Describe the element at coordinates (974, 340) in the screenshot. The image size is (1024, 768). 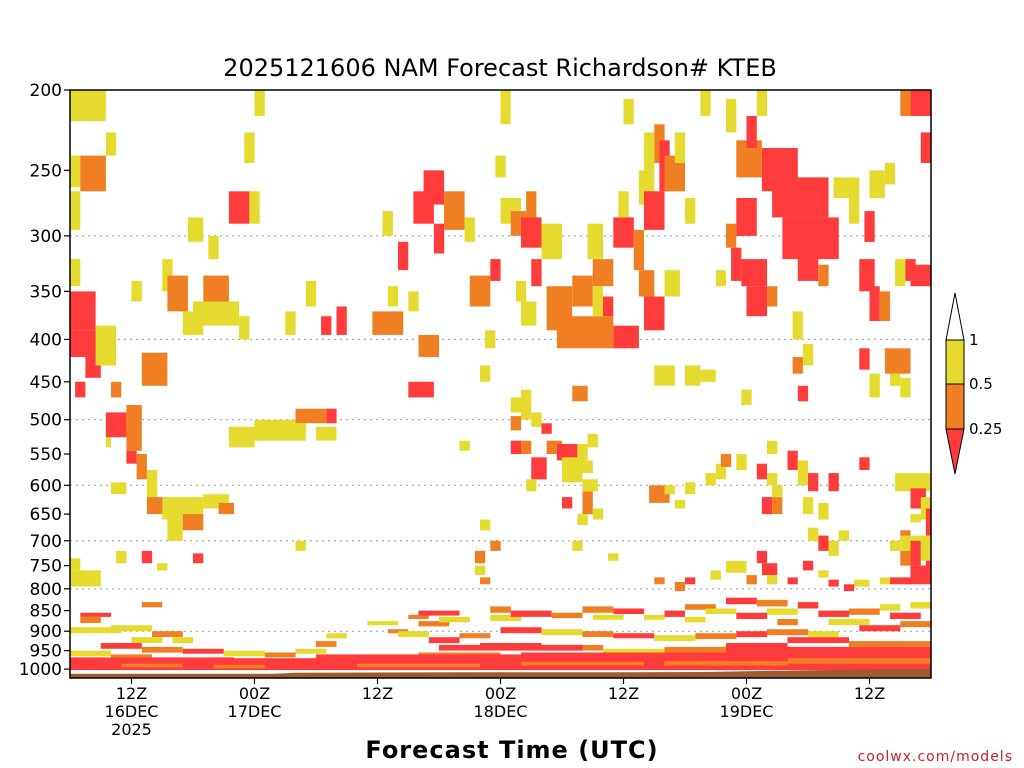
I see `colorbar-label-1: 1` at that location.